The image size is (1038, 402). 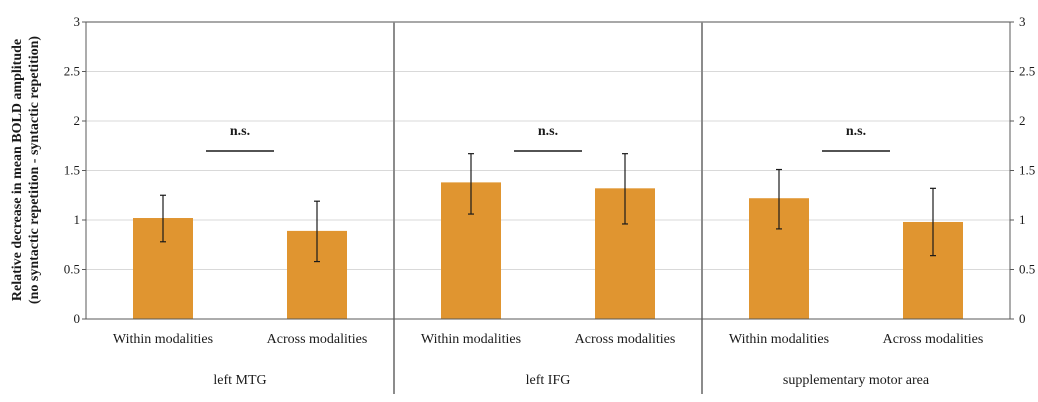 I want to click on y-tick-label-right: 1, so click(x=1022, y=219).